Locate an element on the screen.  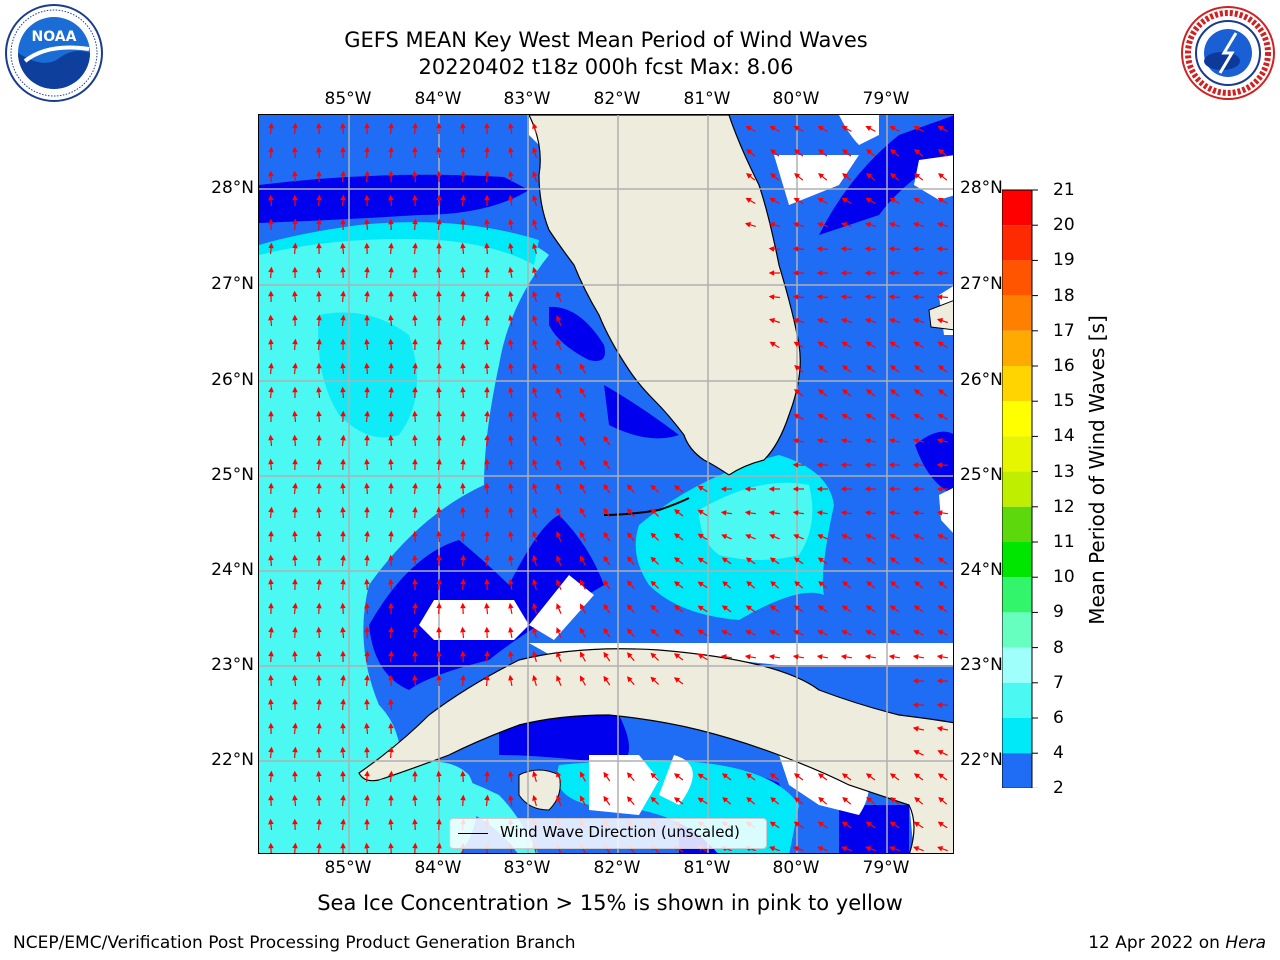
lat-label-left: 22°N is located at coordinates (232, 760).